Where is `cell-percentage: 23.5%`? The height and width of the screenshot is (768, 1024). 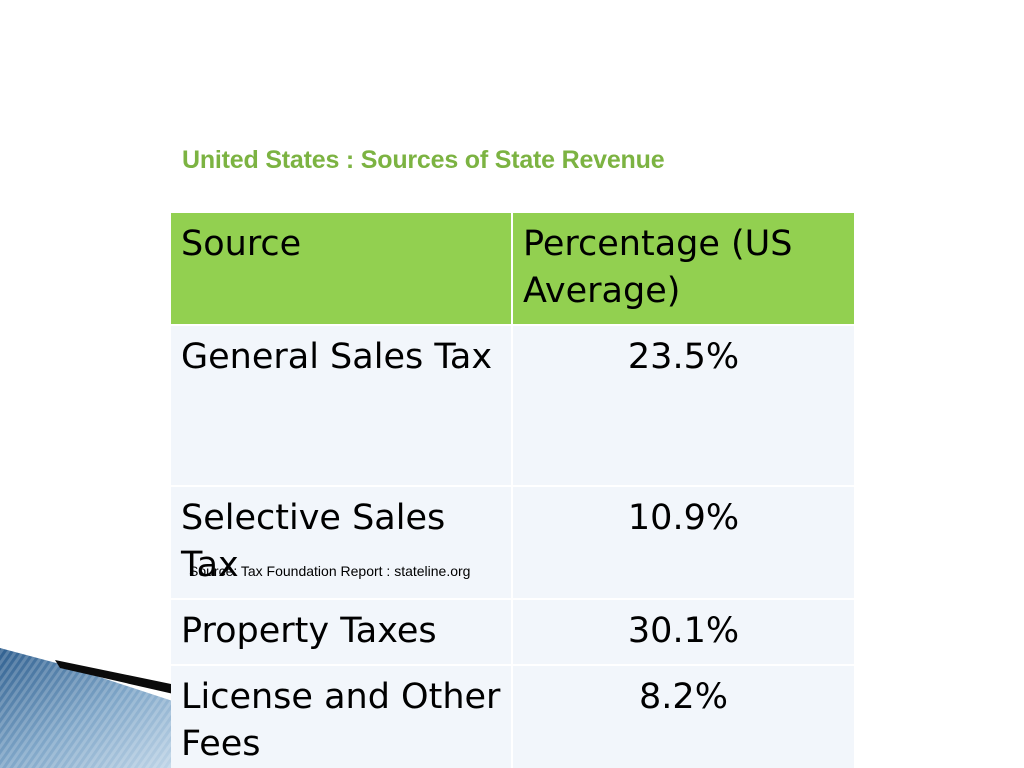
cell-percentage: 23.5% is located at coordinates (683, 406).